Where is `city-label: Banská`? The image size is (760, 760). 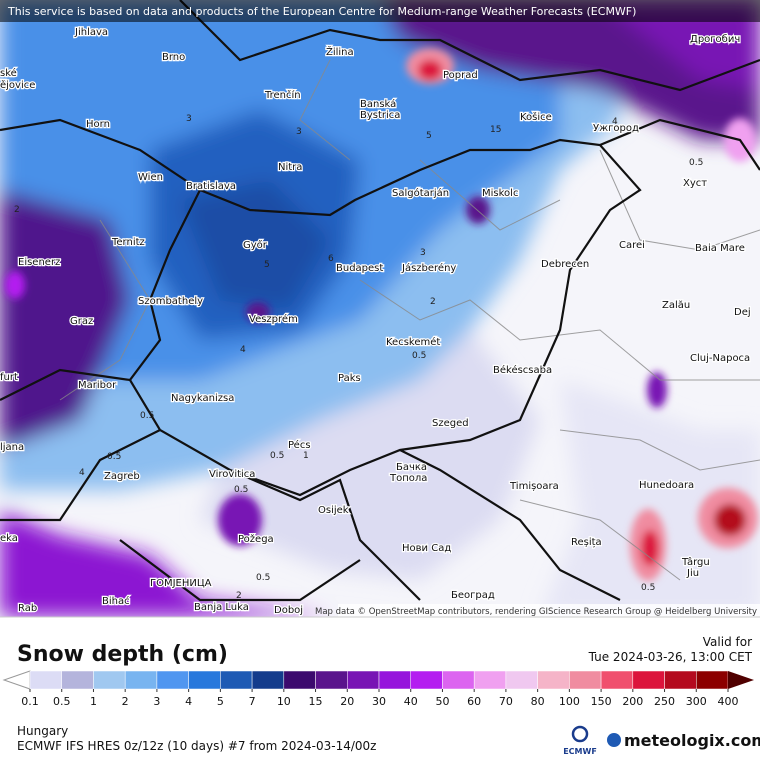 city-label: Banská is located at coordinates (378, 104).